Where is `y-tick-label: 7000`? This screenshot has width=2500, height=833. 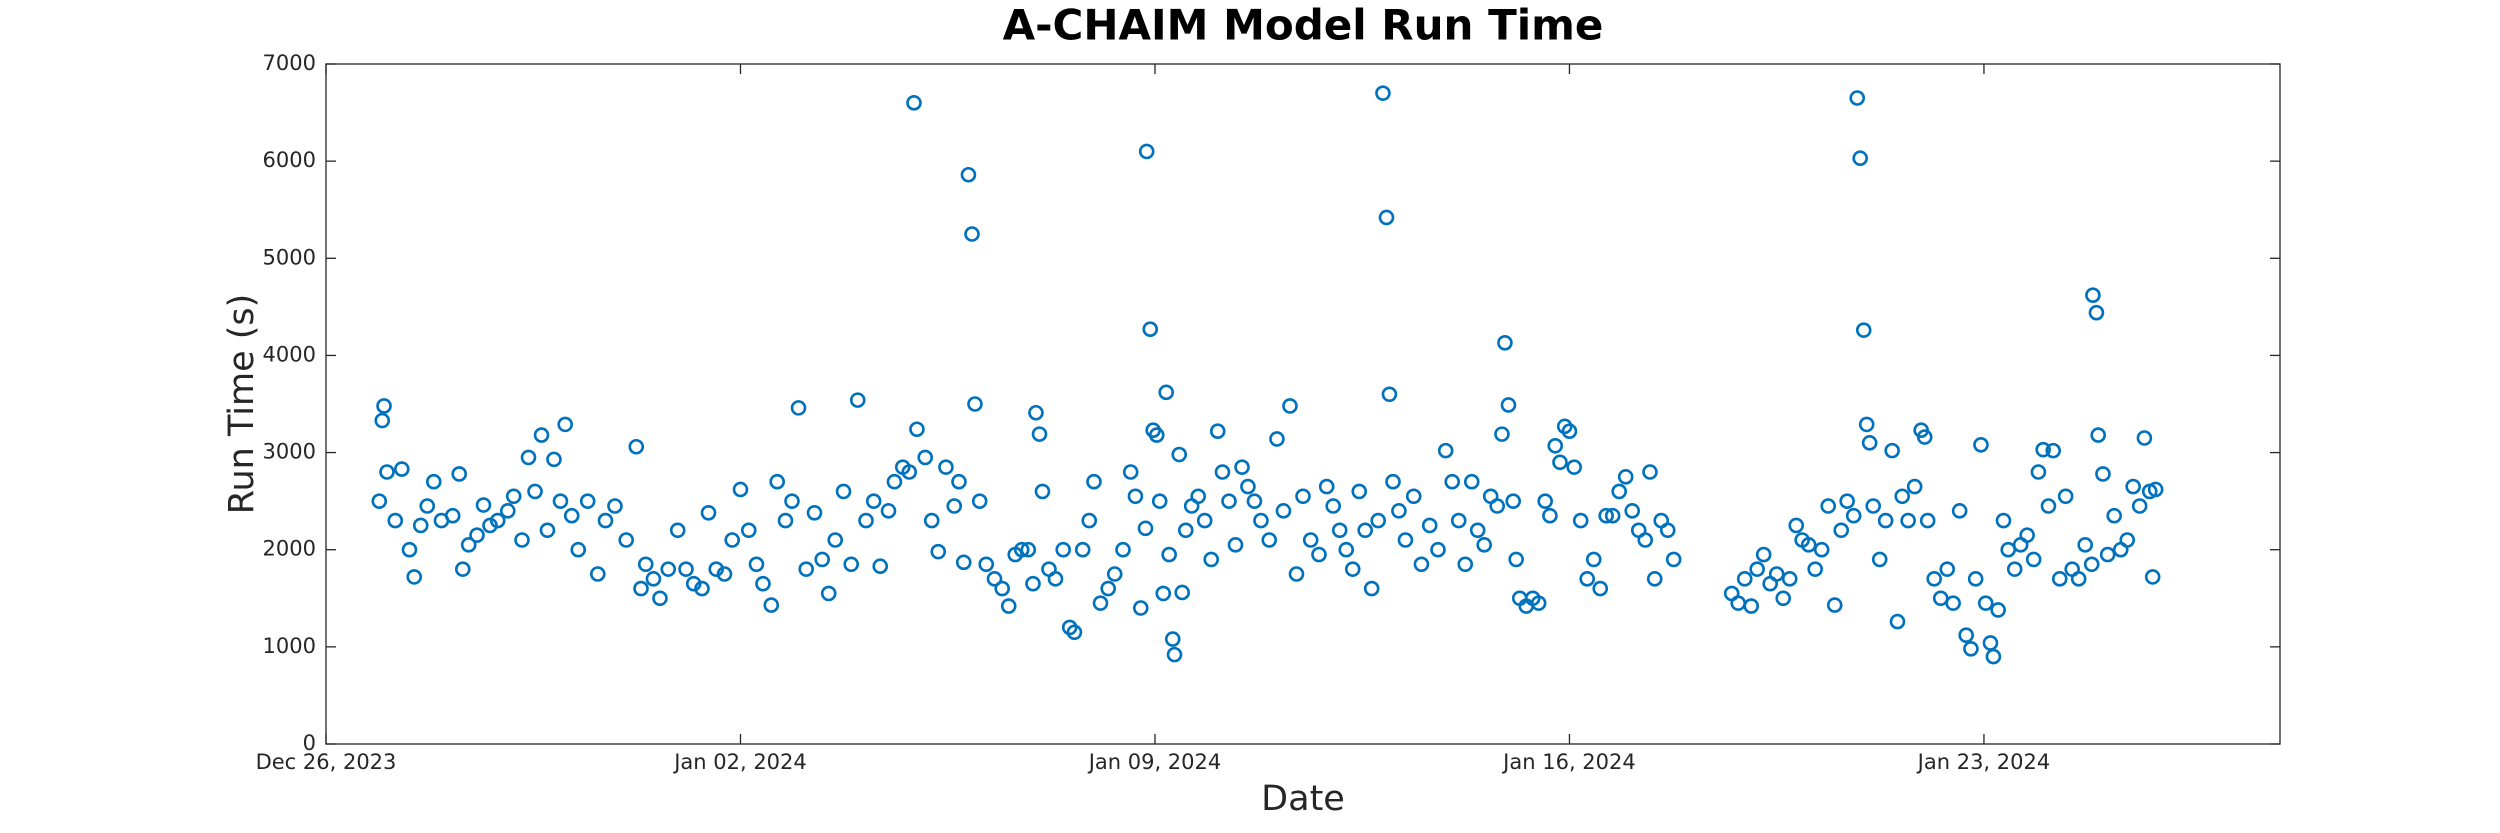
y-tick-label: 7000 is located at coordinates (289, 63).